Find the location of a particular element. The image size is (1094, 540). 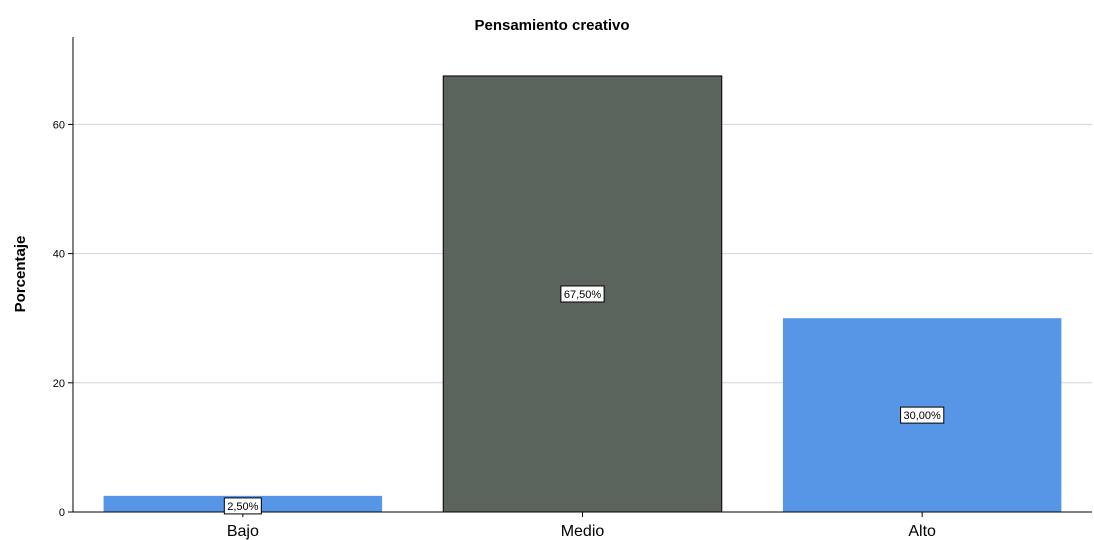

x-tick-label: Alto is located at coordinates (922, 531).